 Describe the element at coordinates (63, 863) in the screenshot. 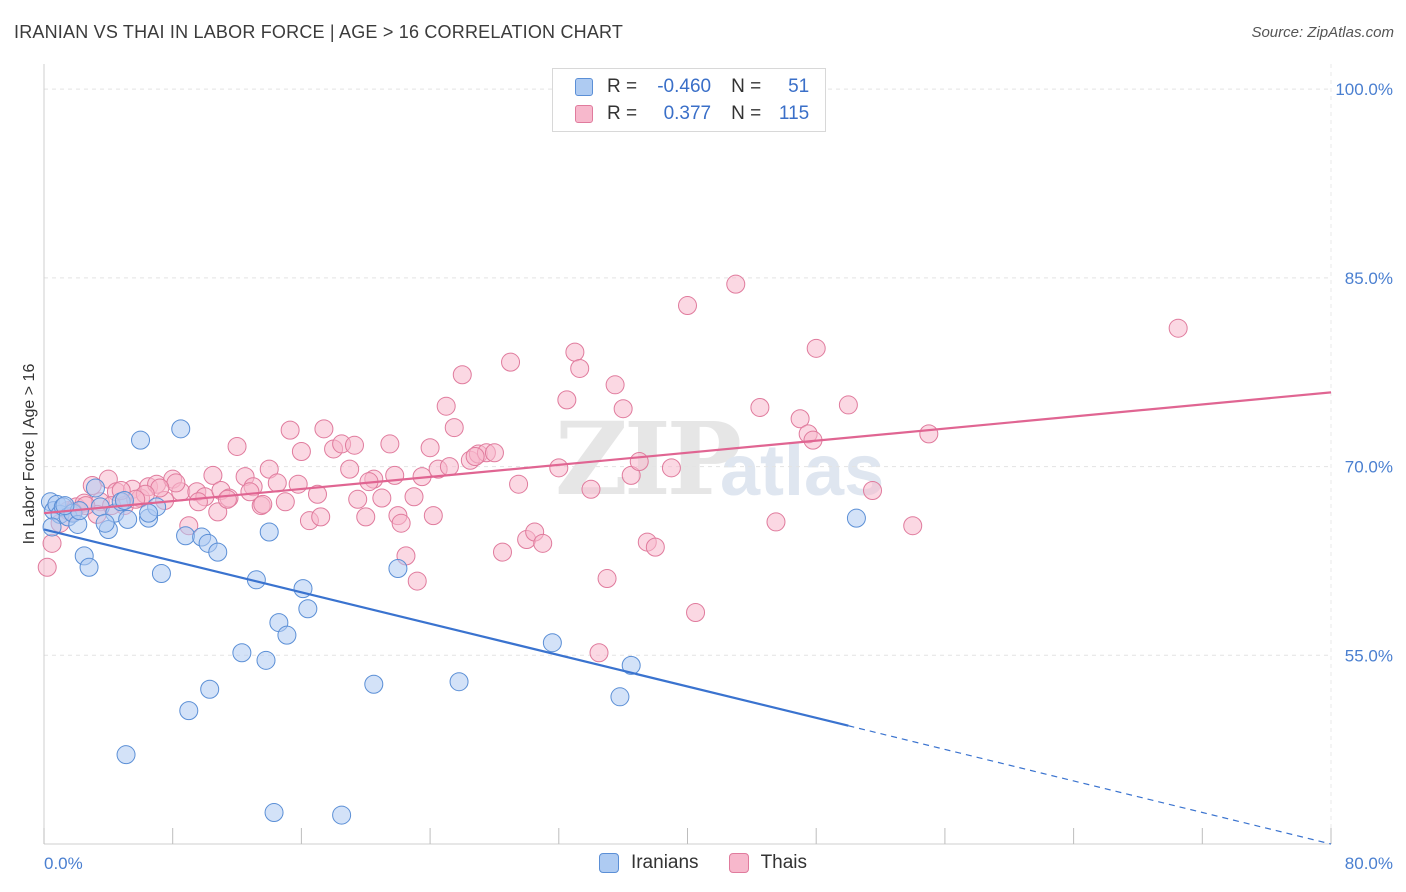

I see `x-tick-label: 0.0%` at that location.